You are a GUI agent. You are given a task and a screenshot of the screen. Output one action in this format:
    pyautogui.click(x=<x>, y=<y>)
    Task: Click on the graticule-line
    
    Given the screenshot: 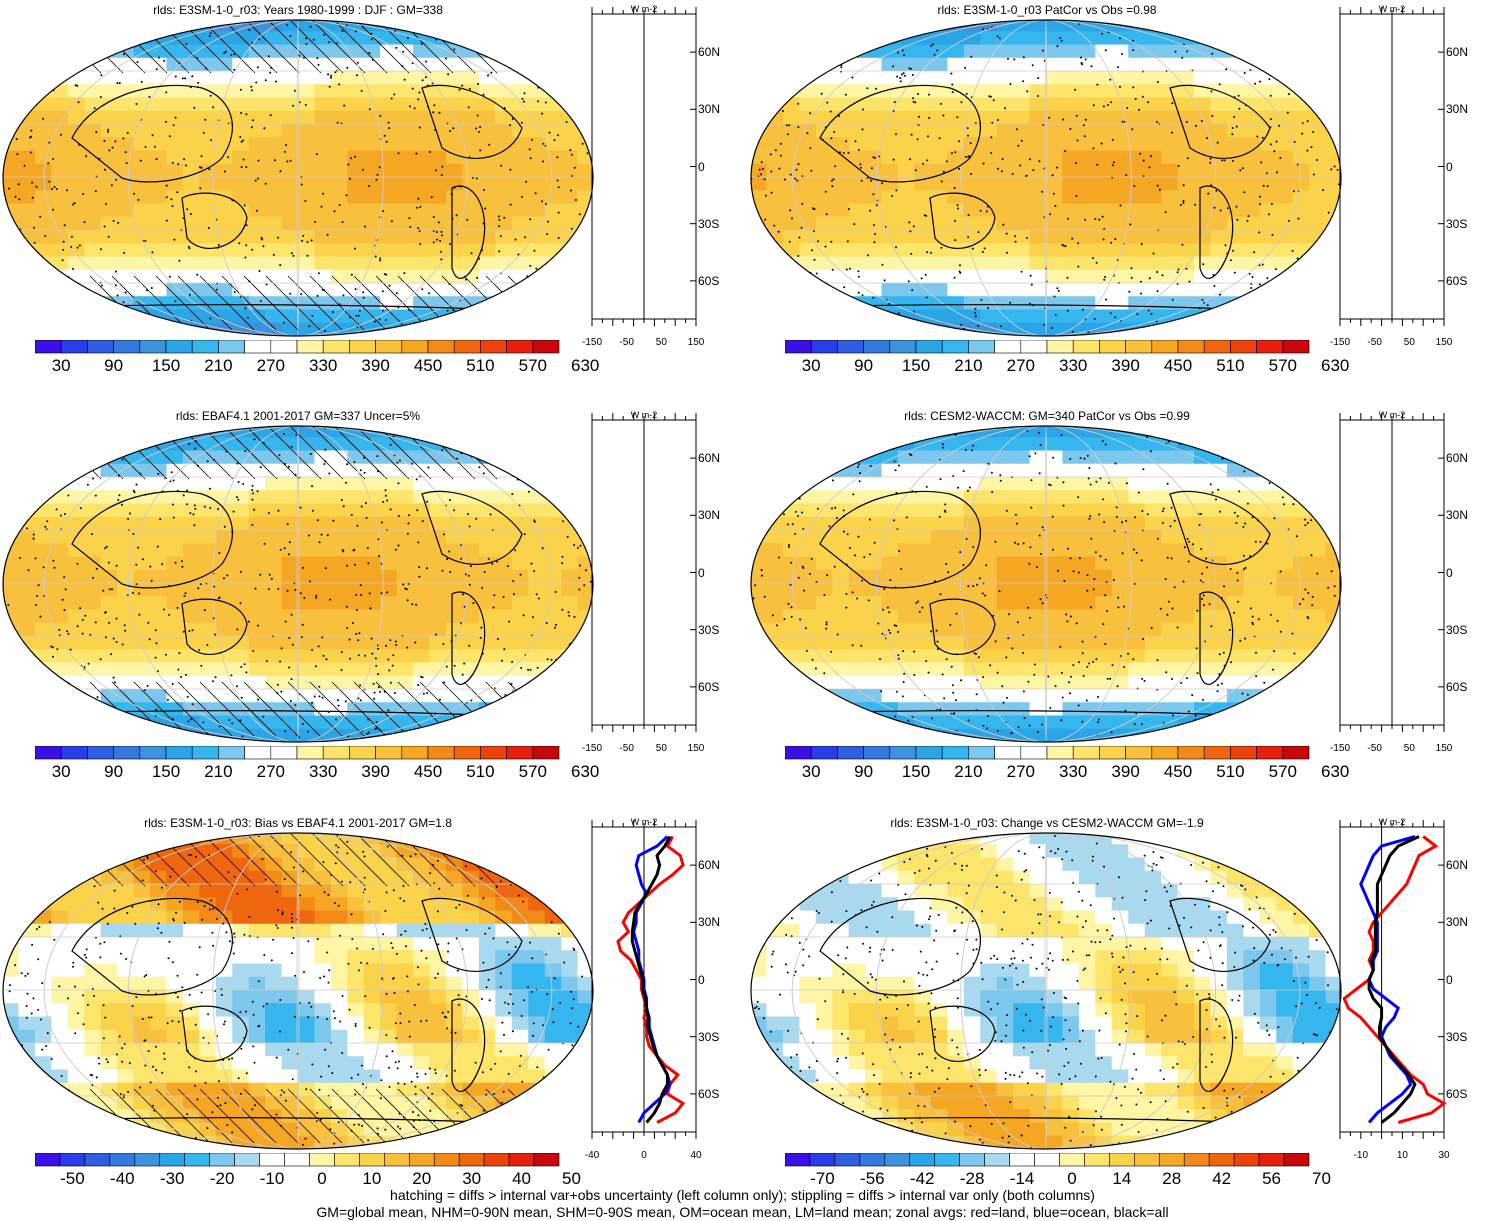 What is the action you would take?
    pyautogui.click(x=298, y=584)
    